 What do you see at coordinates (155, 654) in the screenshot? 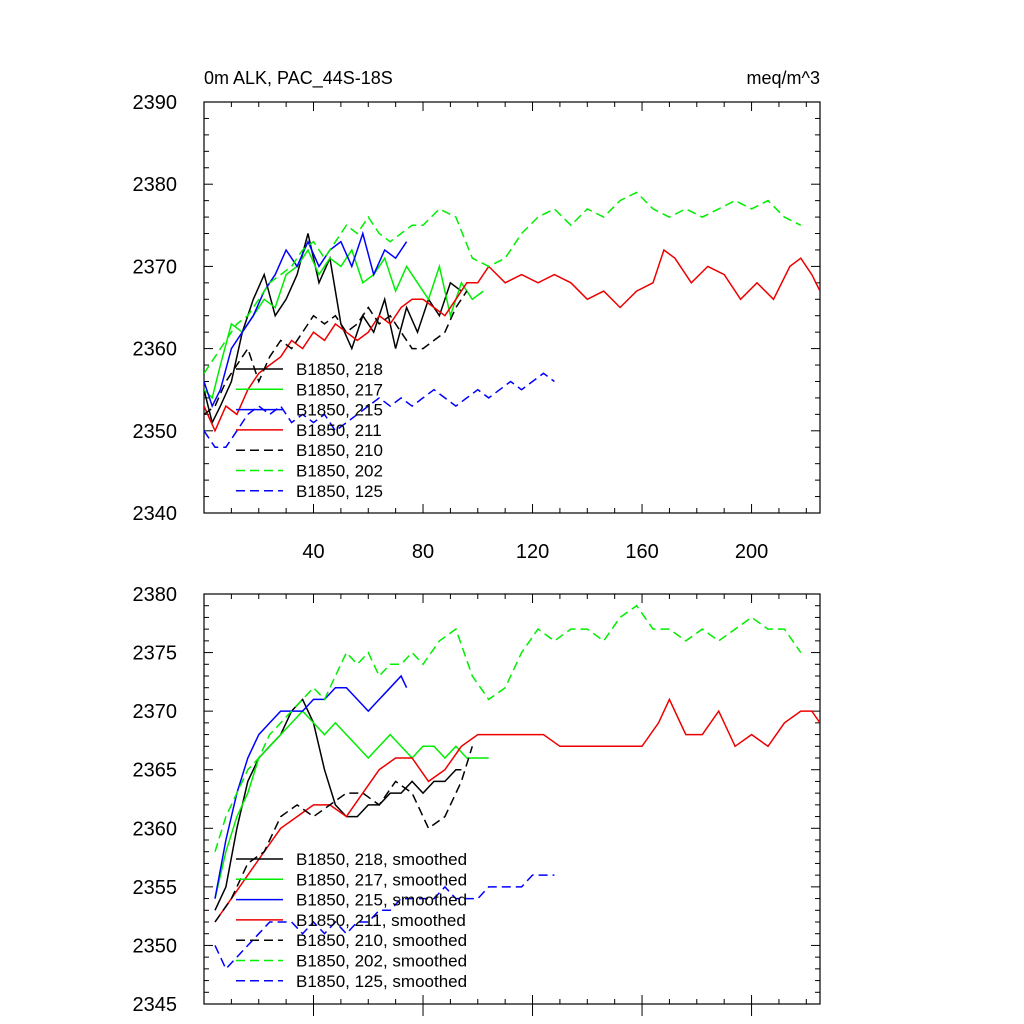
I see `y-tick-label: 2375` at bounding box center [155, 654].